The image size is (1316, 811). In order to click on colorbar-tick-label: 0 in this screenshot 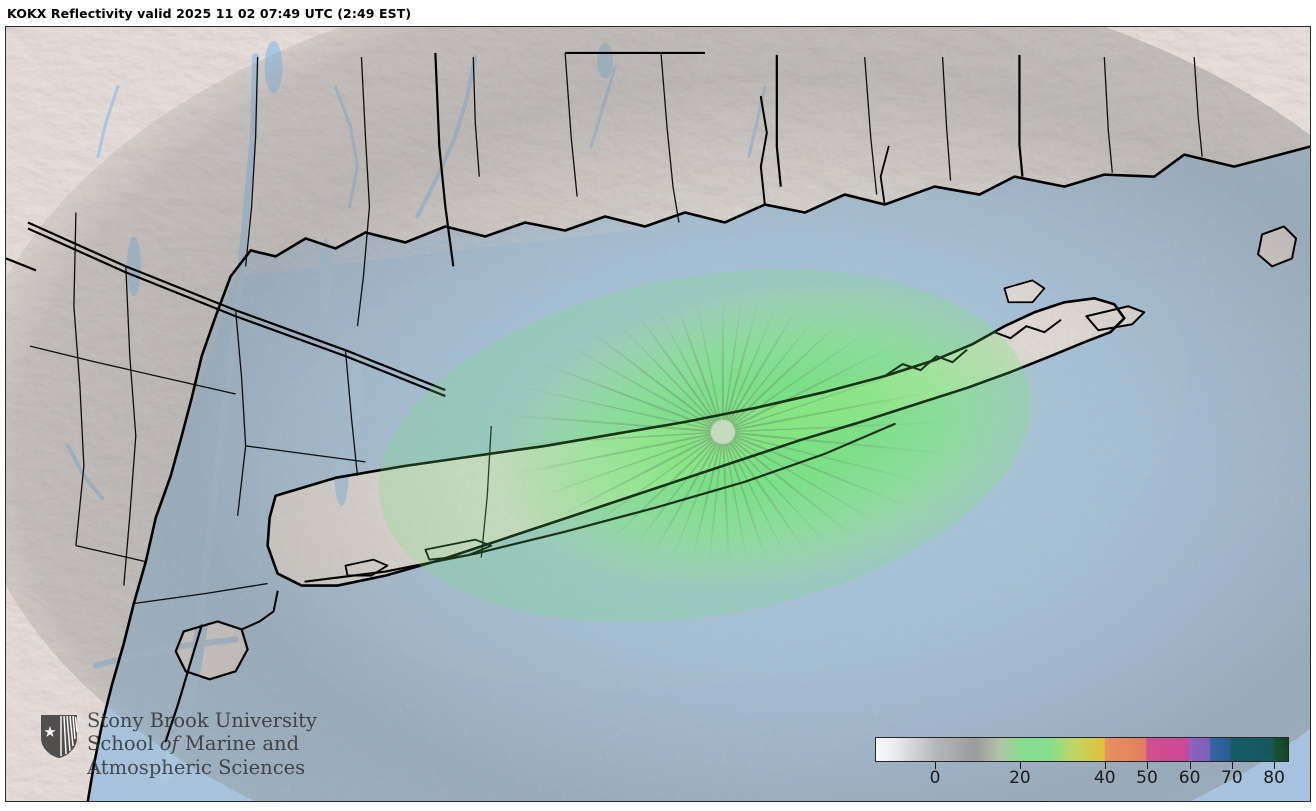, I will do `click(935, 778)`.